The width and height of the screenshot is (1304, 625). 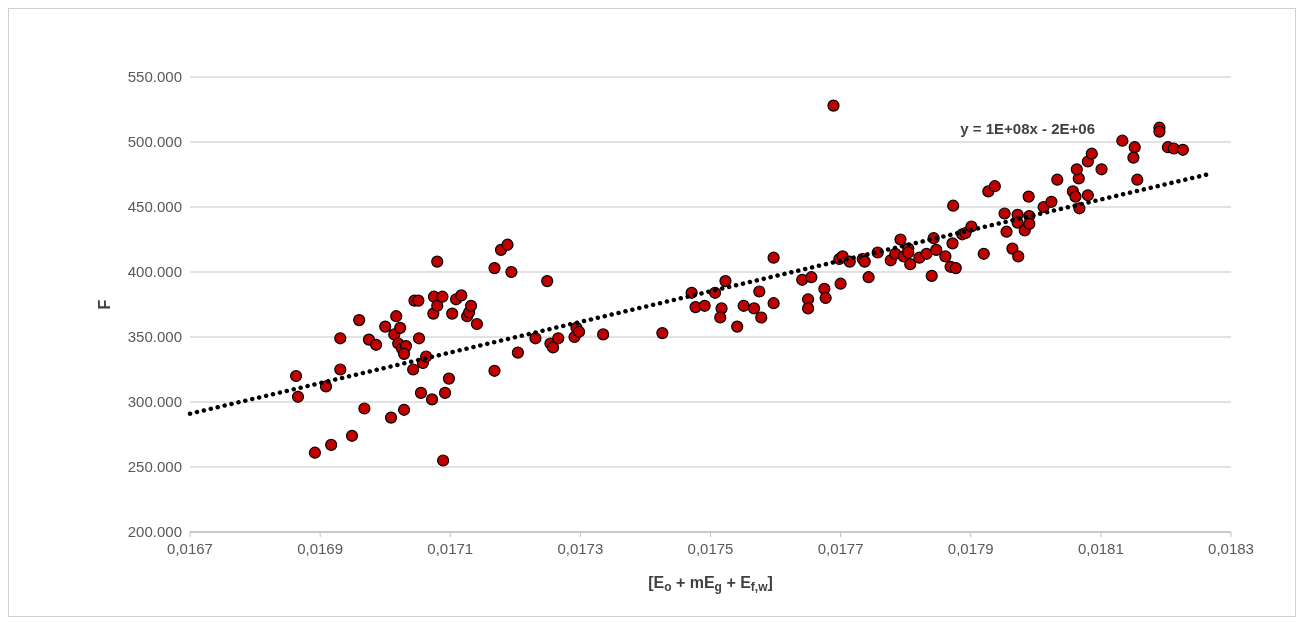 What do you see at coordinates (970, 548) in the screenshot?
I see `x-tick-label: 0,0179` at bounding box center [970, 548].